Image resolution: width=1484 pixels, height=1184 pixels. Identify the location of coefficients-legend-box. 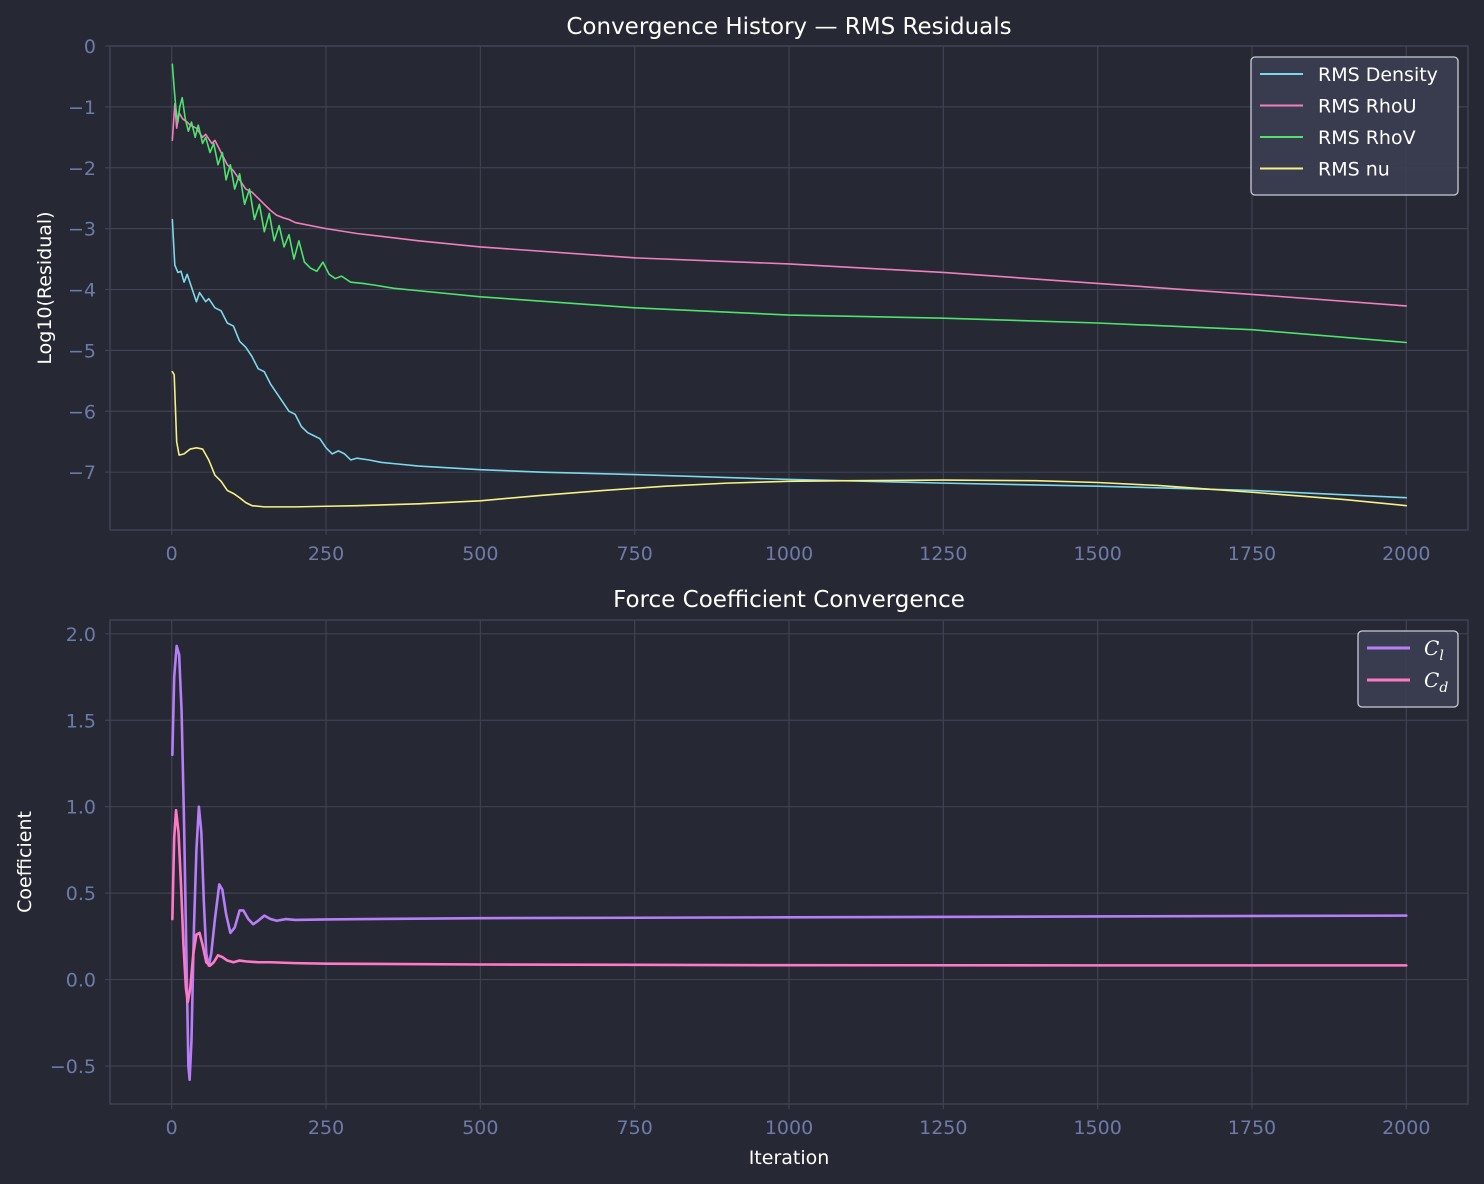
(1408, 669).